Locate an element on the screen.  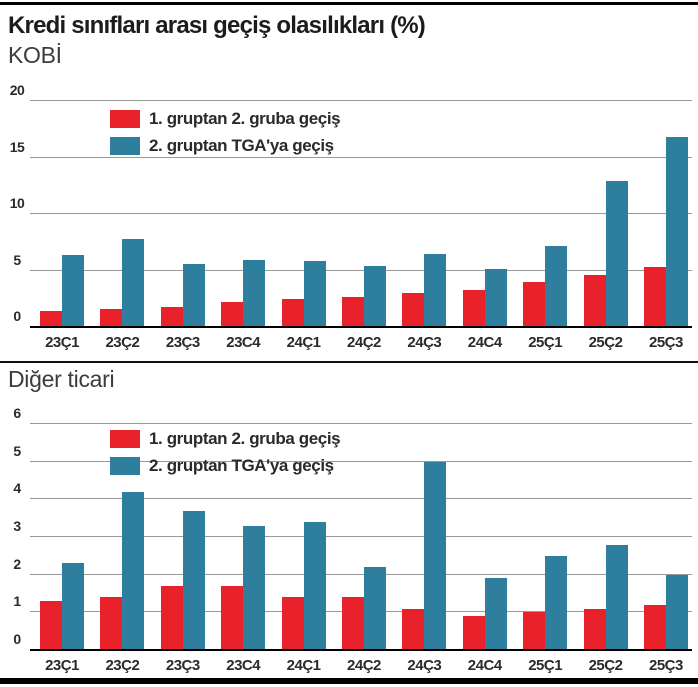
top-rule is located at coordinates (349, 3).